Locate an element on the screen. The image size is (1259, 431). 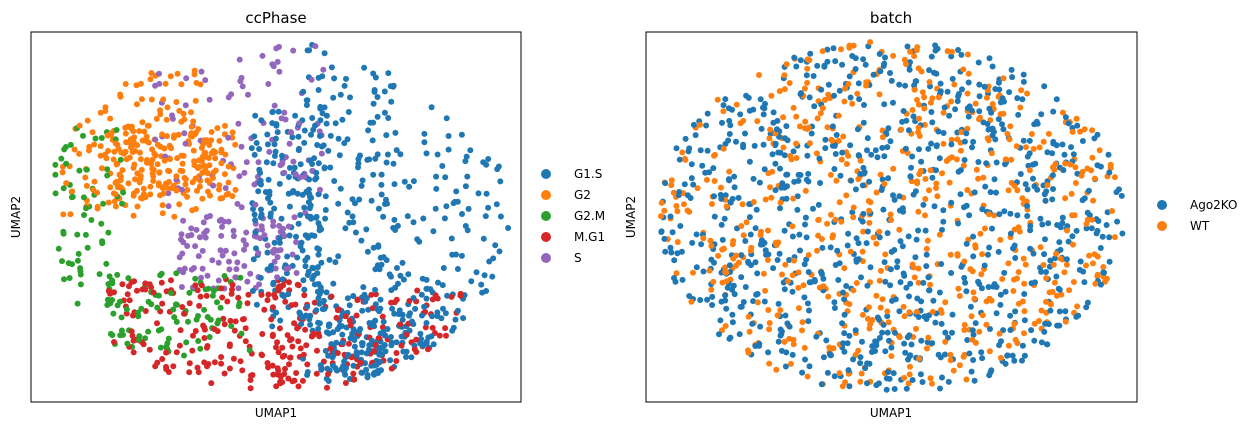
legend-label: G1.S is located at coordinates (588, 174).